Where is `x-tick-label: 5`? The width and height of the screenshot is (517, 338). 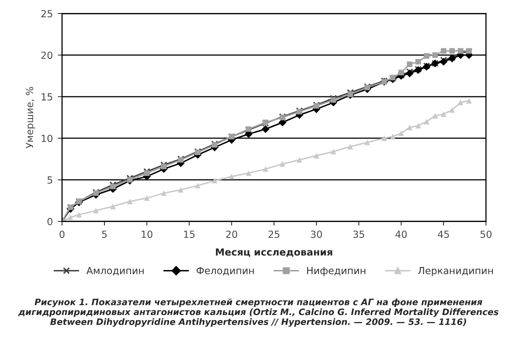 x-tick-label: 5 is located at coordinates (104, 234).